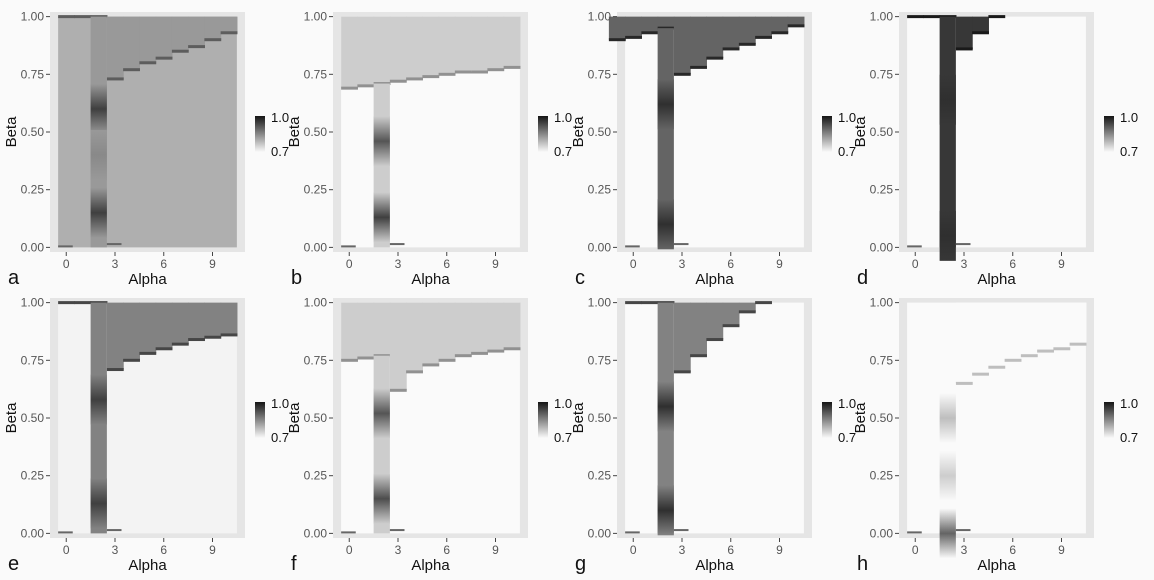 Image resolution: width=1154 pixels, height=580 pixels. Describe the element at coordinates (33, 132) in the screenshot. I see `y-tick-label: 0.50` at that location.